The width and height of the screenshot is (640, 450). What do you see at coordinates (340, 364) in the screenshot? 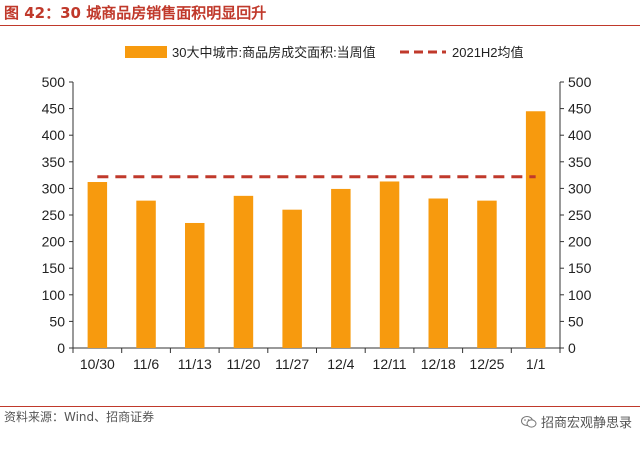
I see `x-tick-label: 12/4` at bounding box center [340, 364].